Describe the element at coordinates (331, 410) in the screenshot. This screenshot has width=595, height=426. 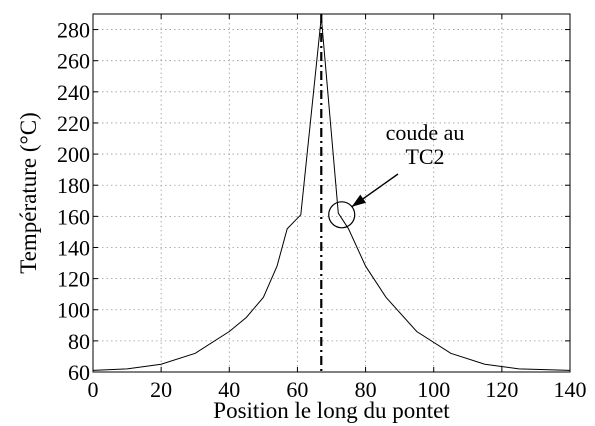
I see `x-axis-label: Position le long du pontet` at that location.